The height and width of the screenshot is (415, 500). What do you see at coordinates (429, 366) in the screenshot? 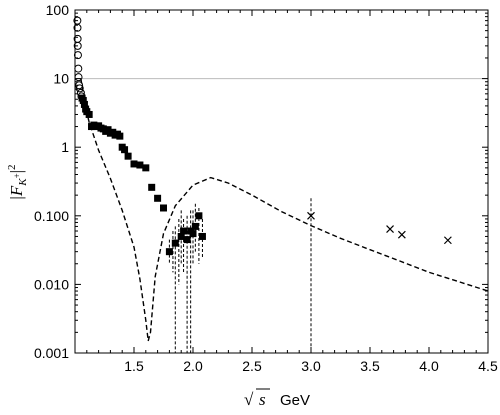
I see `x-tick-label: 4.0` at bounding box center [429, 366].